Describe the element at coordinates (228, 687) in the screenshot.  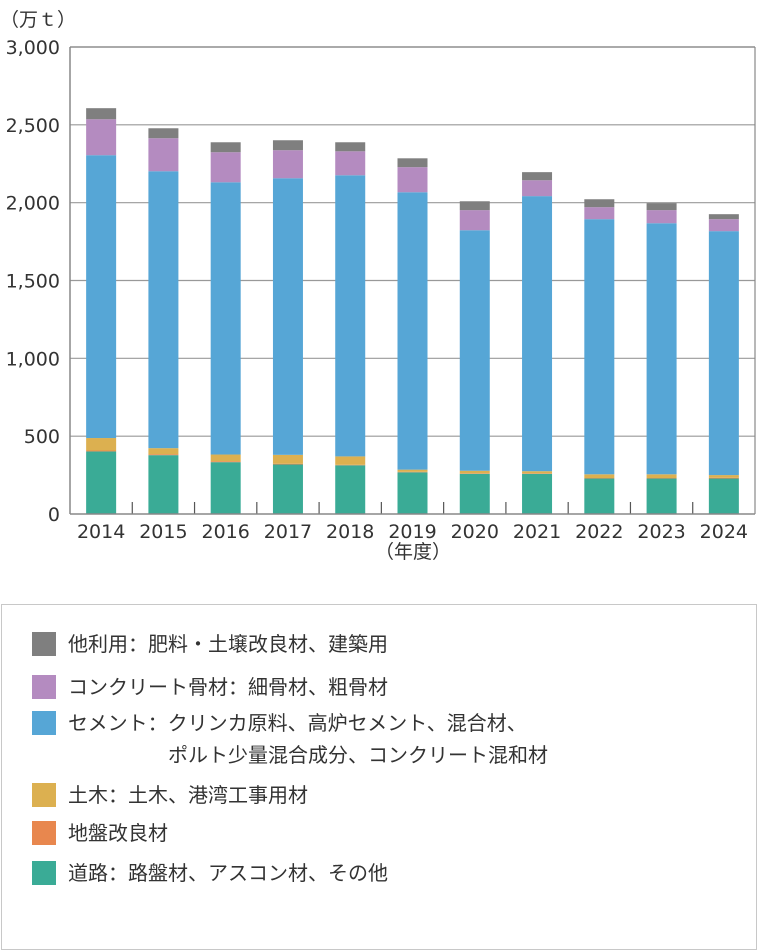
I see `legend-label: コンクリート骨材：細骨材、粗骨材` at that location.